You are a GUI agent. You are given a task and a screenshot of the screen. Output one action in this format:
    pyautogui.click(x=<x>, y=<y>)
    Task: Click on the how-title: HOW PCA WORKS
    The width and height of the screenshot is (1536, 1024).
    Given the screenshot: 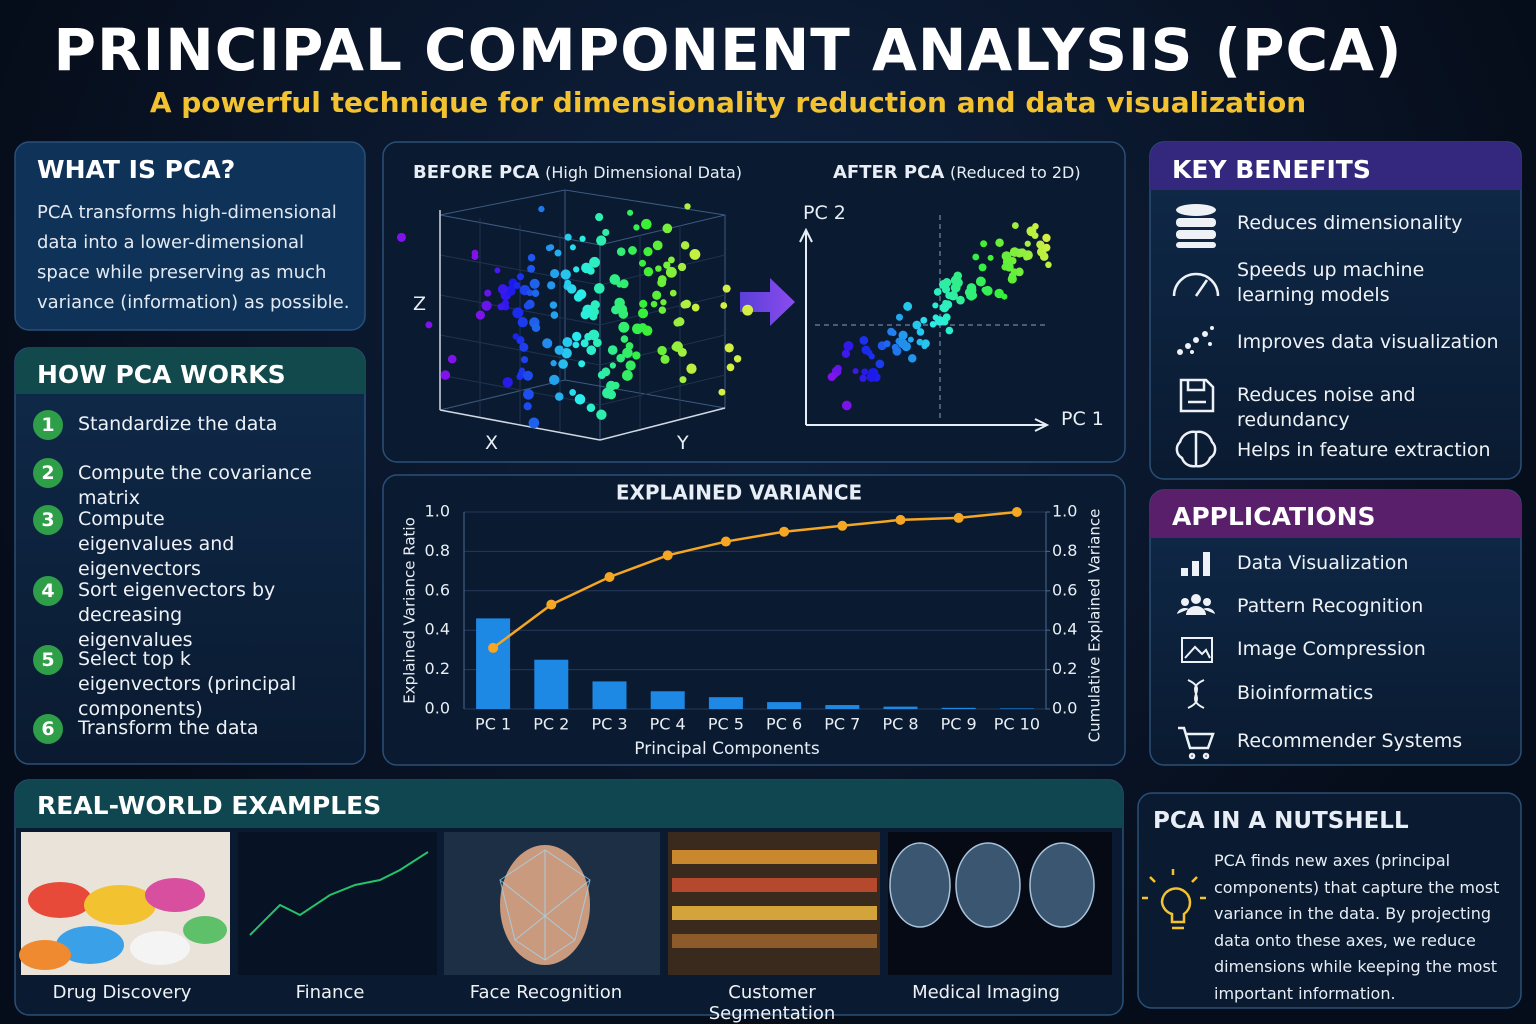 What is the action you would take?
    pyautogui.click(x=161, y=374)
    